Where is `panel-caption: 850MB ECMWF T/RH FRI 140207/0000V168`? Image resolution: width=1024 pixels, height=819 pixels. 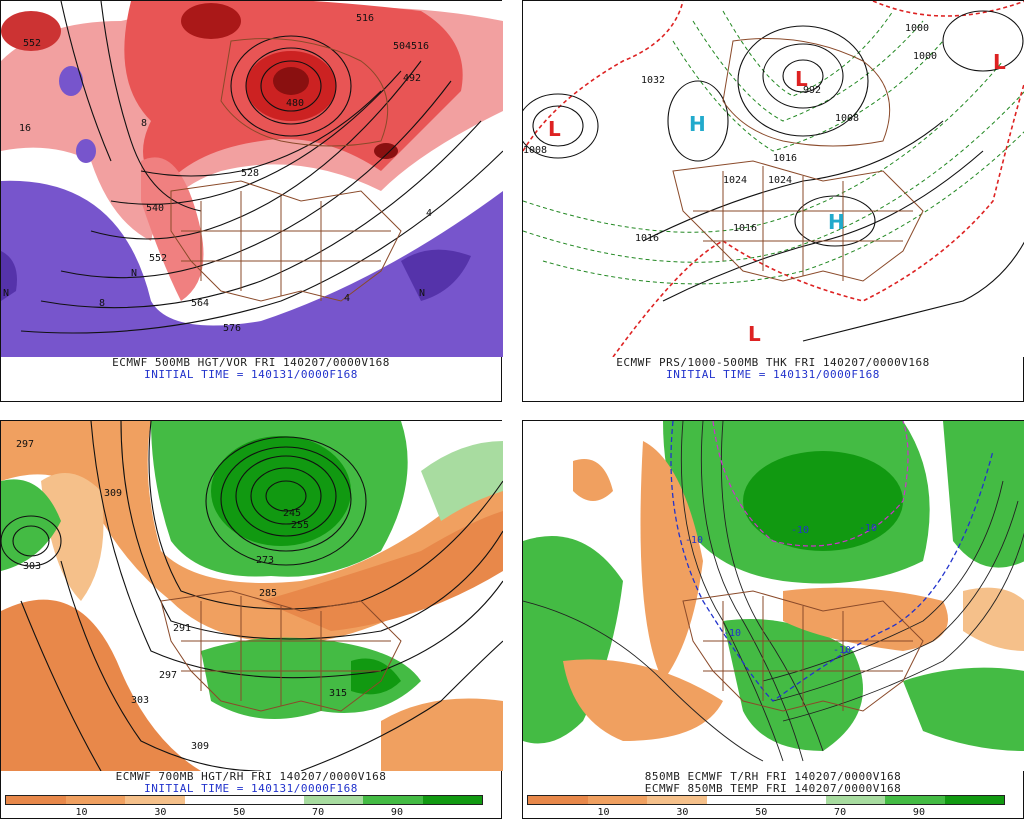 panel-caption: 850MB ECMWF T/RH FRI 140207/0000V168 is located at coordinates (773, 776).